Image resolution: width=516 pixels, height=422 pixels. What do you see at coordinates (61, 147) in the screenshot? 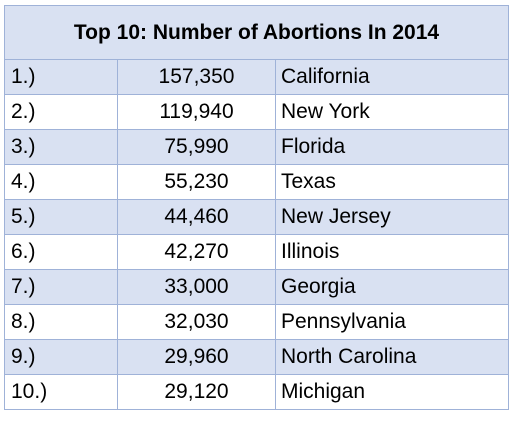
I see `rank-cell: 3.)` at bounding box center [61, 147].